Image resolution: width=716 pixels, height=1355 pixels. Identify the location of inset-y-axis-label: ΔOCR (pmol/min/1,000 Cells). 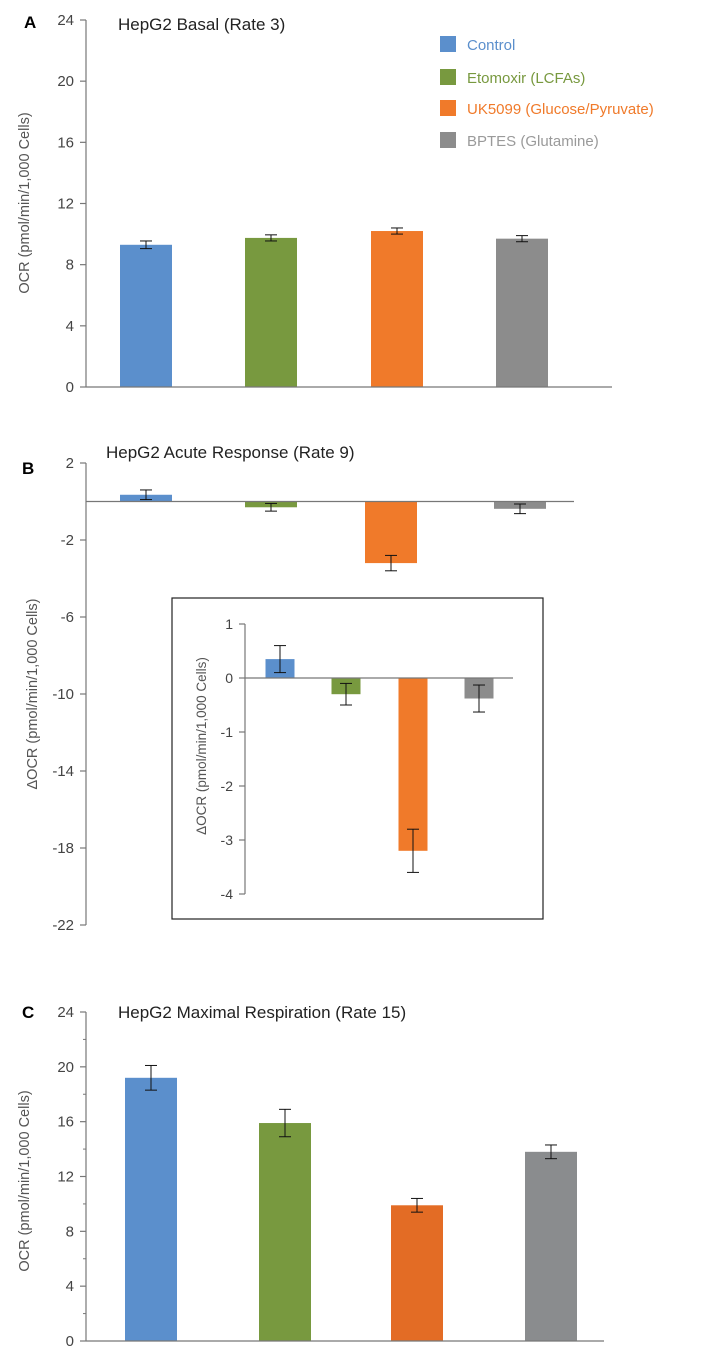
(201, 746).